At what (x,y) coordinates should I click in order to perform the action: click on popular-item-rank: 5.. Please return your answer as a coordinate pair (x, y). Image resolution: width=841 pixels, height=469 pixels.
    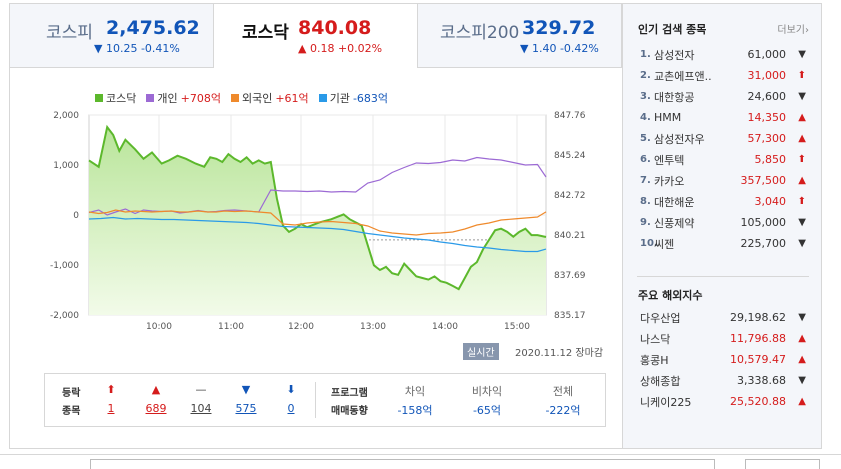
    Looking at the image, I should click on (645, 138).